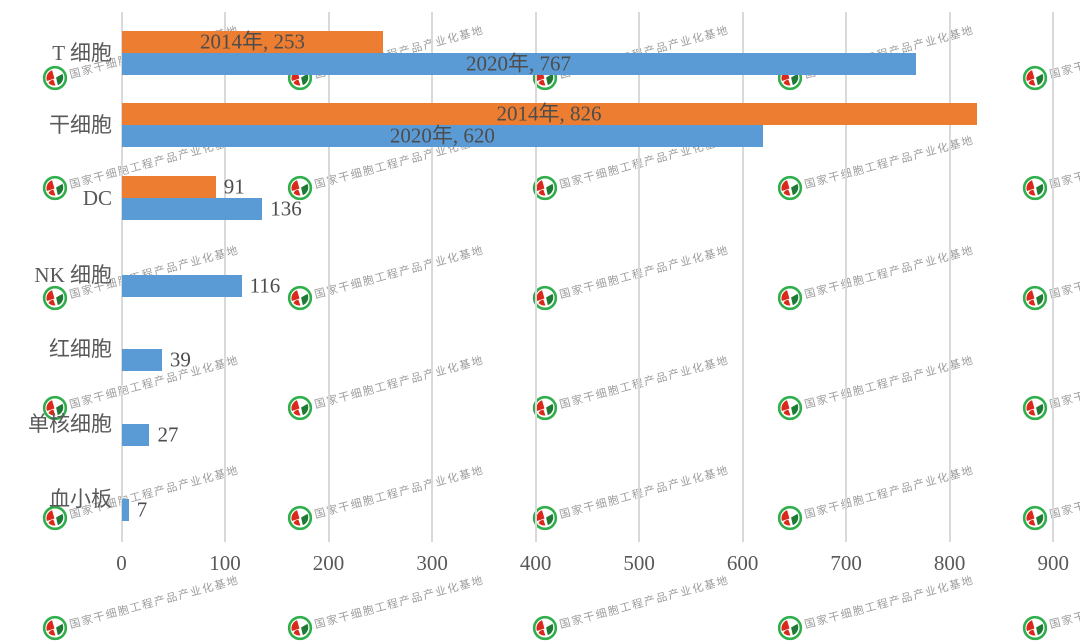 The image size is (1080, 641). I want to click on data-label: 91, so click(234, 186).